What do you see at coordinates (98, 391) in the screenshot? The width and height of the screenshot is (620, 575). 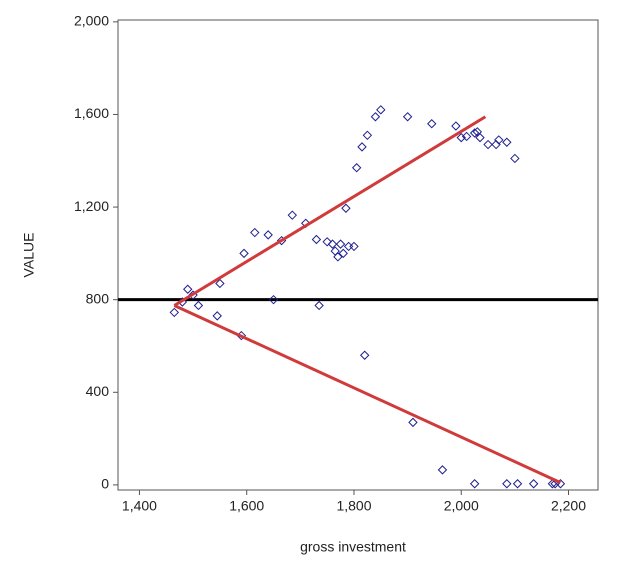 I see `y-tick-label: 400` at bounding box center [98, 391].